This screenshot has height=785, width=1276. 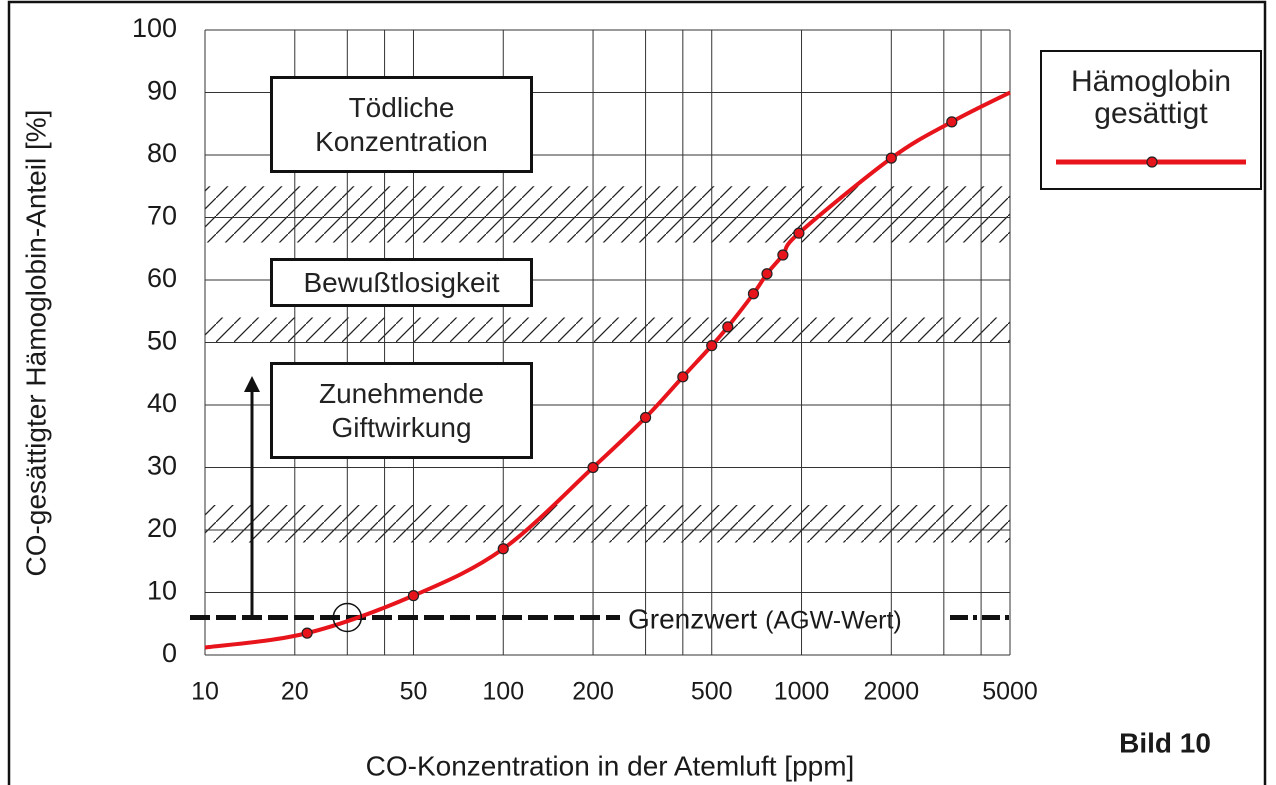 I want to click on y-tick-label: 30, so click(x=162, y=466).